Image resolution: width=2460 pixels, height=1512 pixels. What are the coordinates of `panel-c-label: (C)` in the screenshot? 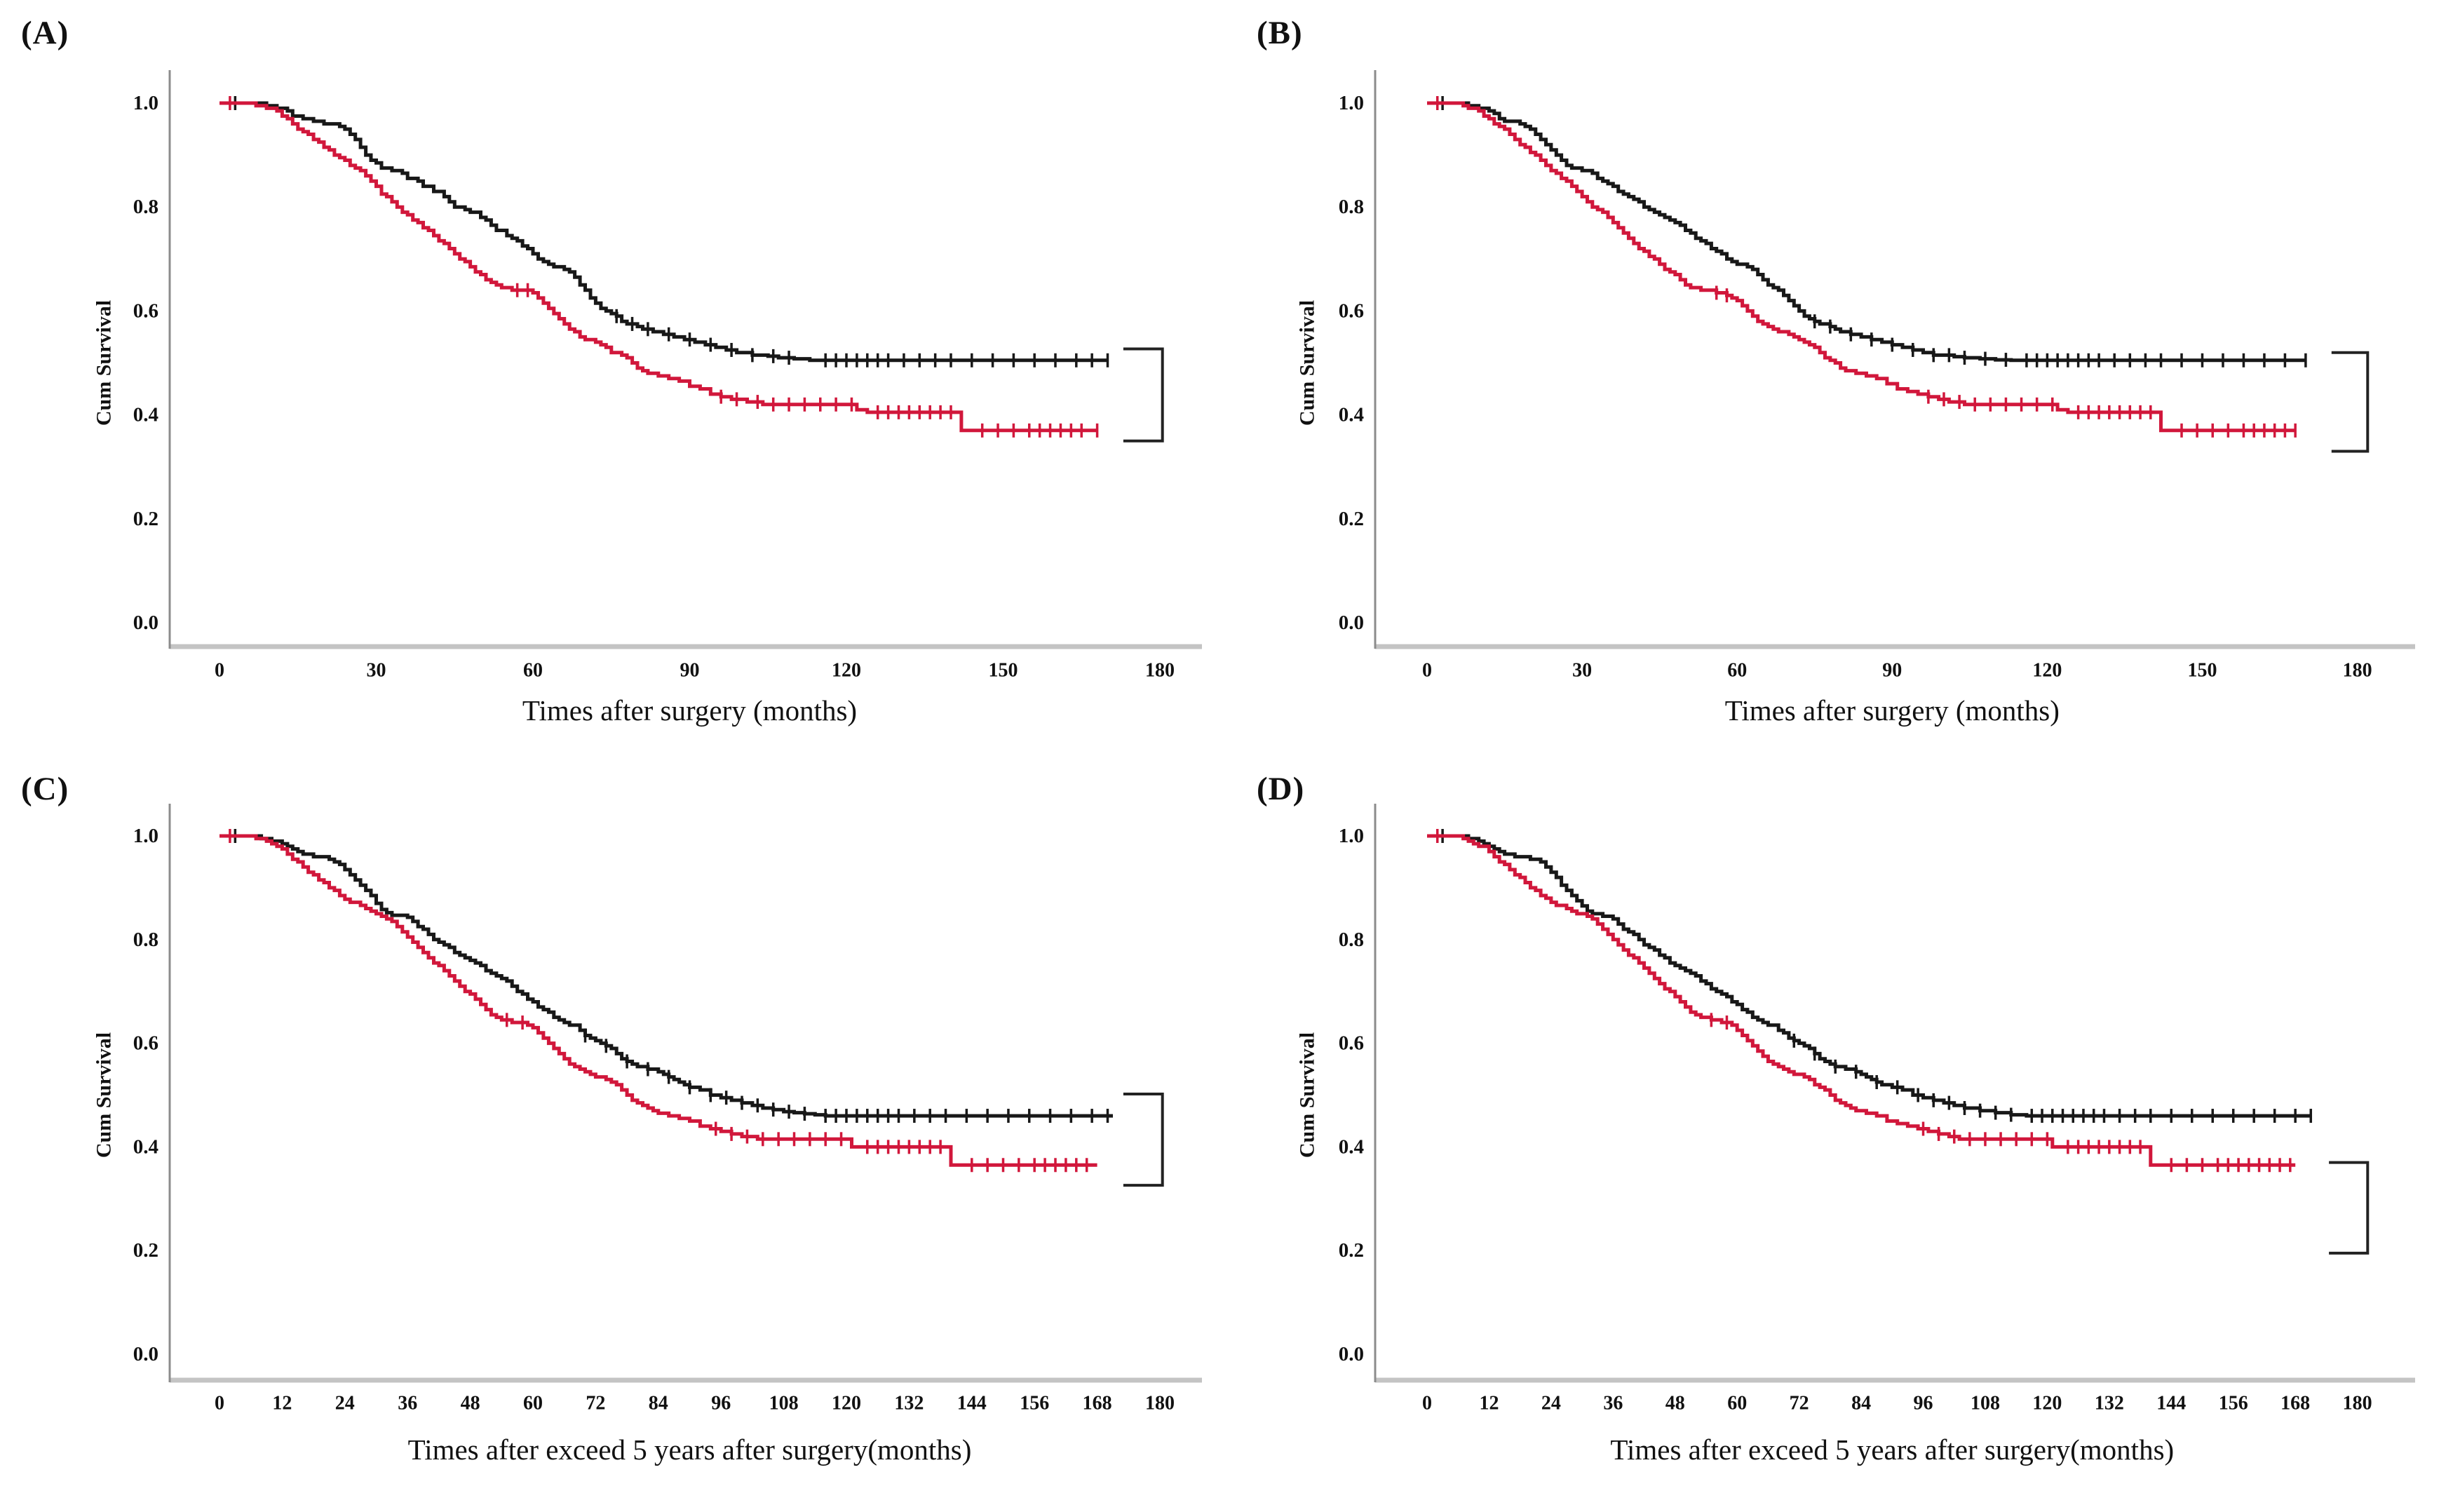 It's located at (45, 789).